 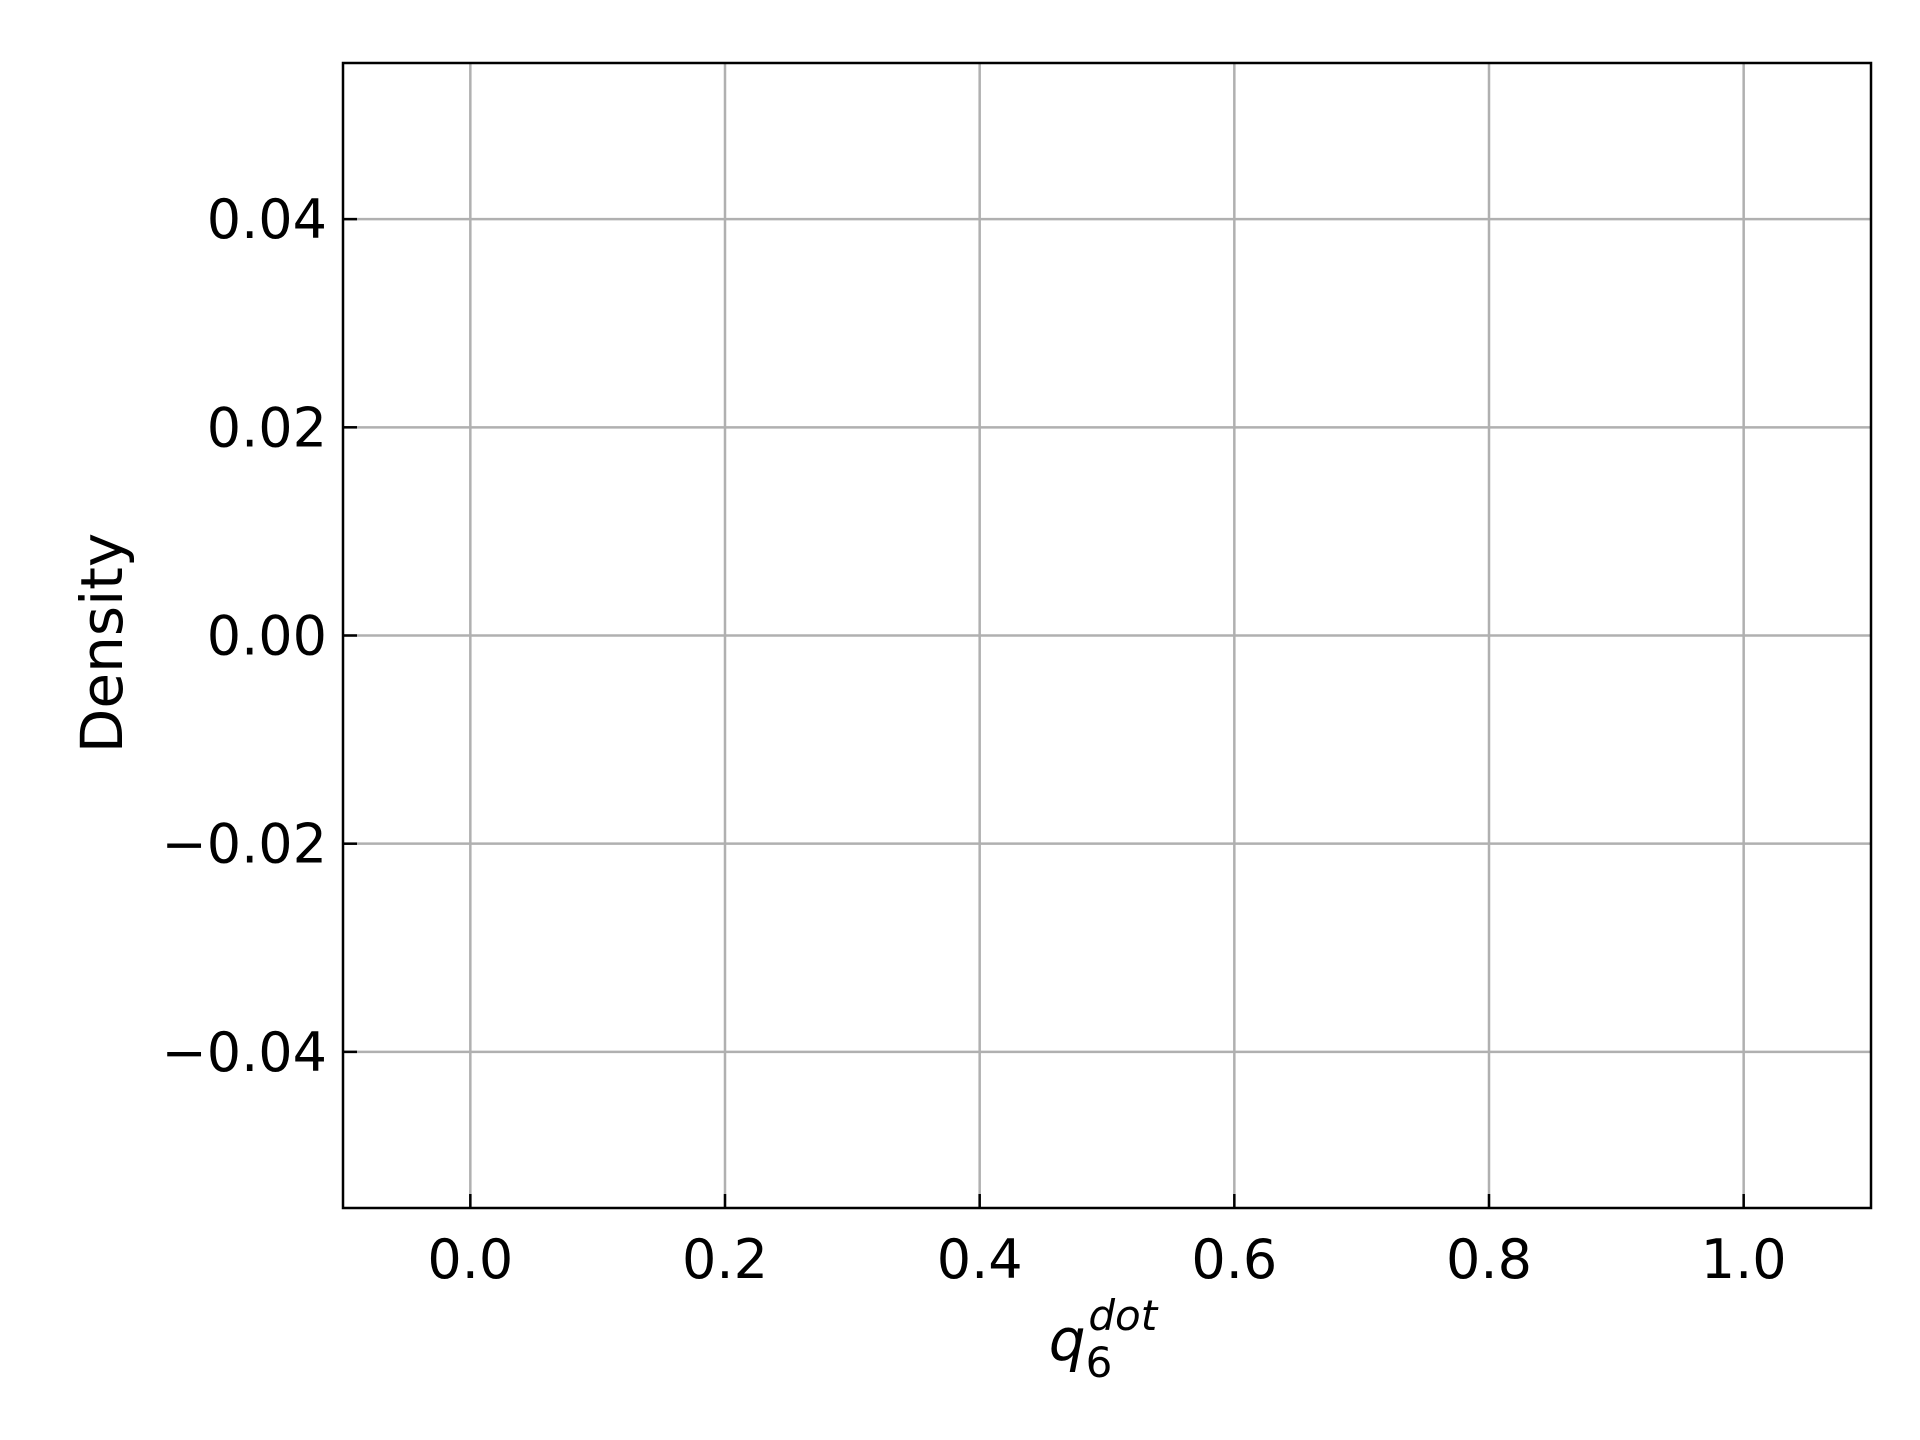 What do you see at coordinates (102, 643) in the screenshot?
I see `y-axis-label: Density` at bounding box center [102, 643].